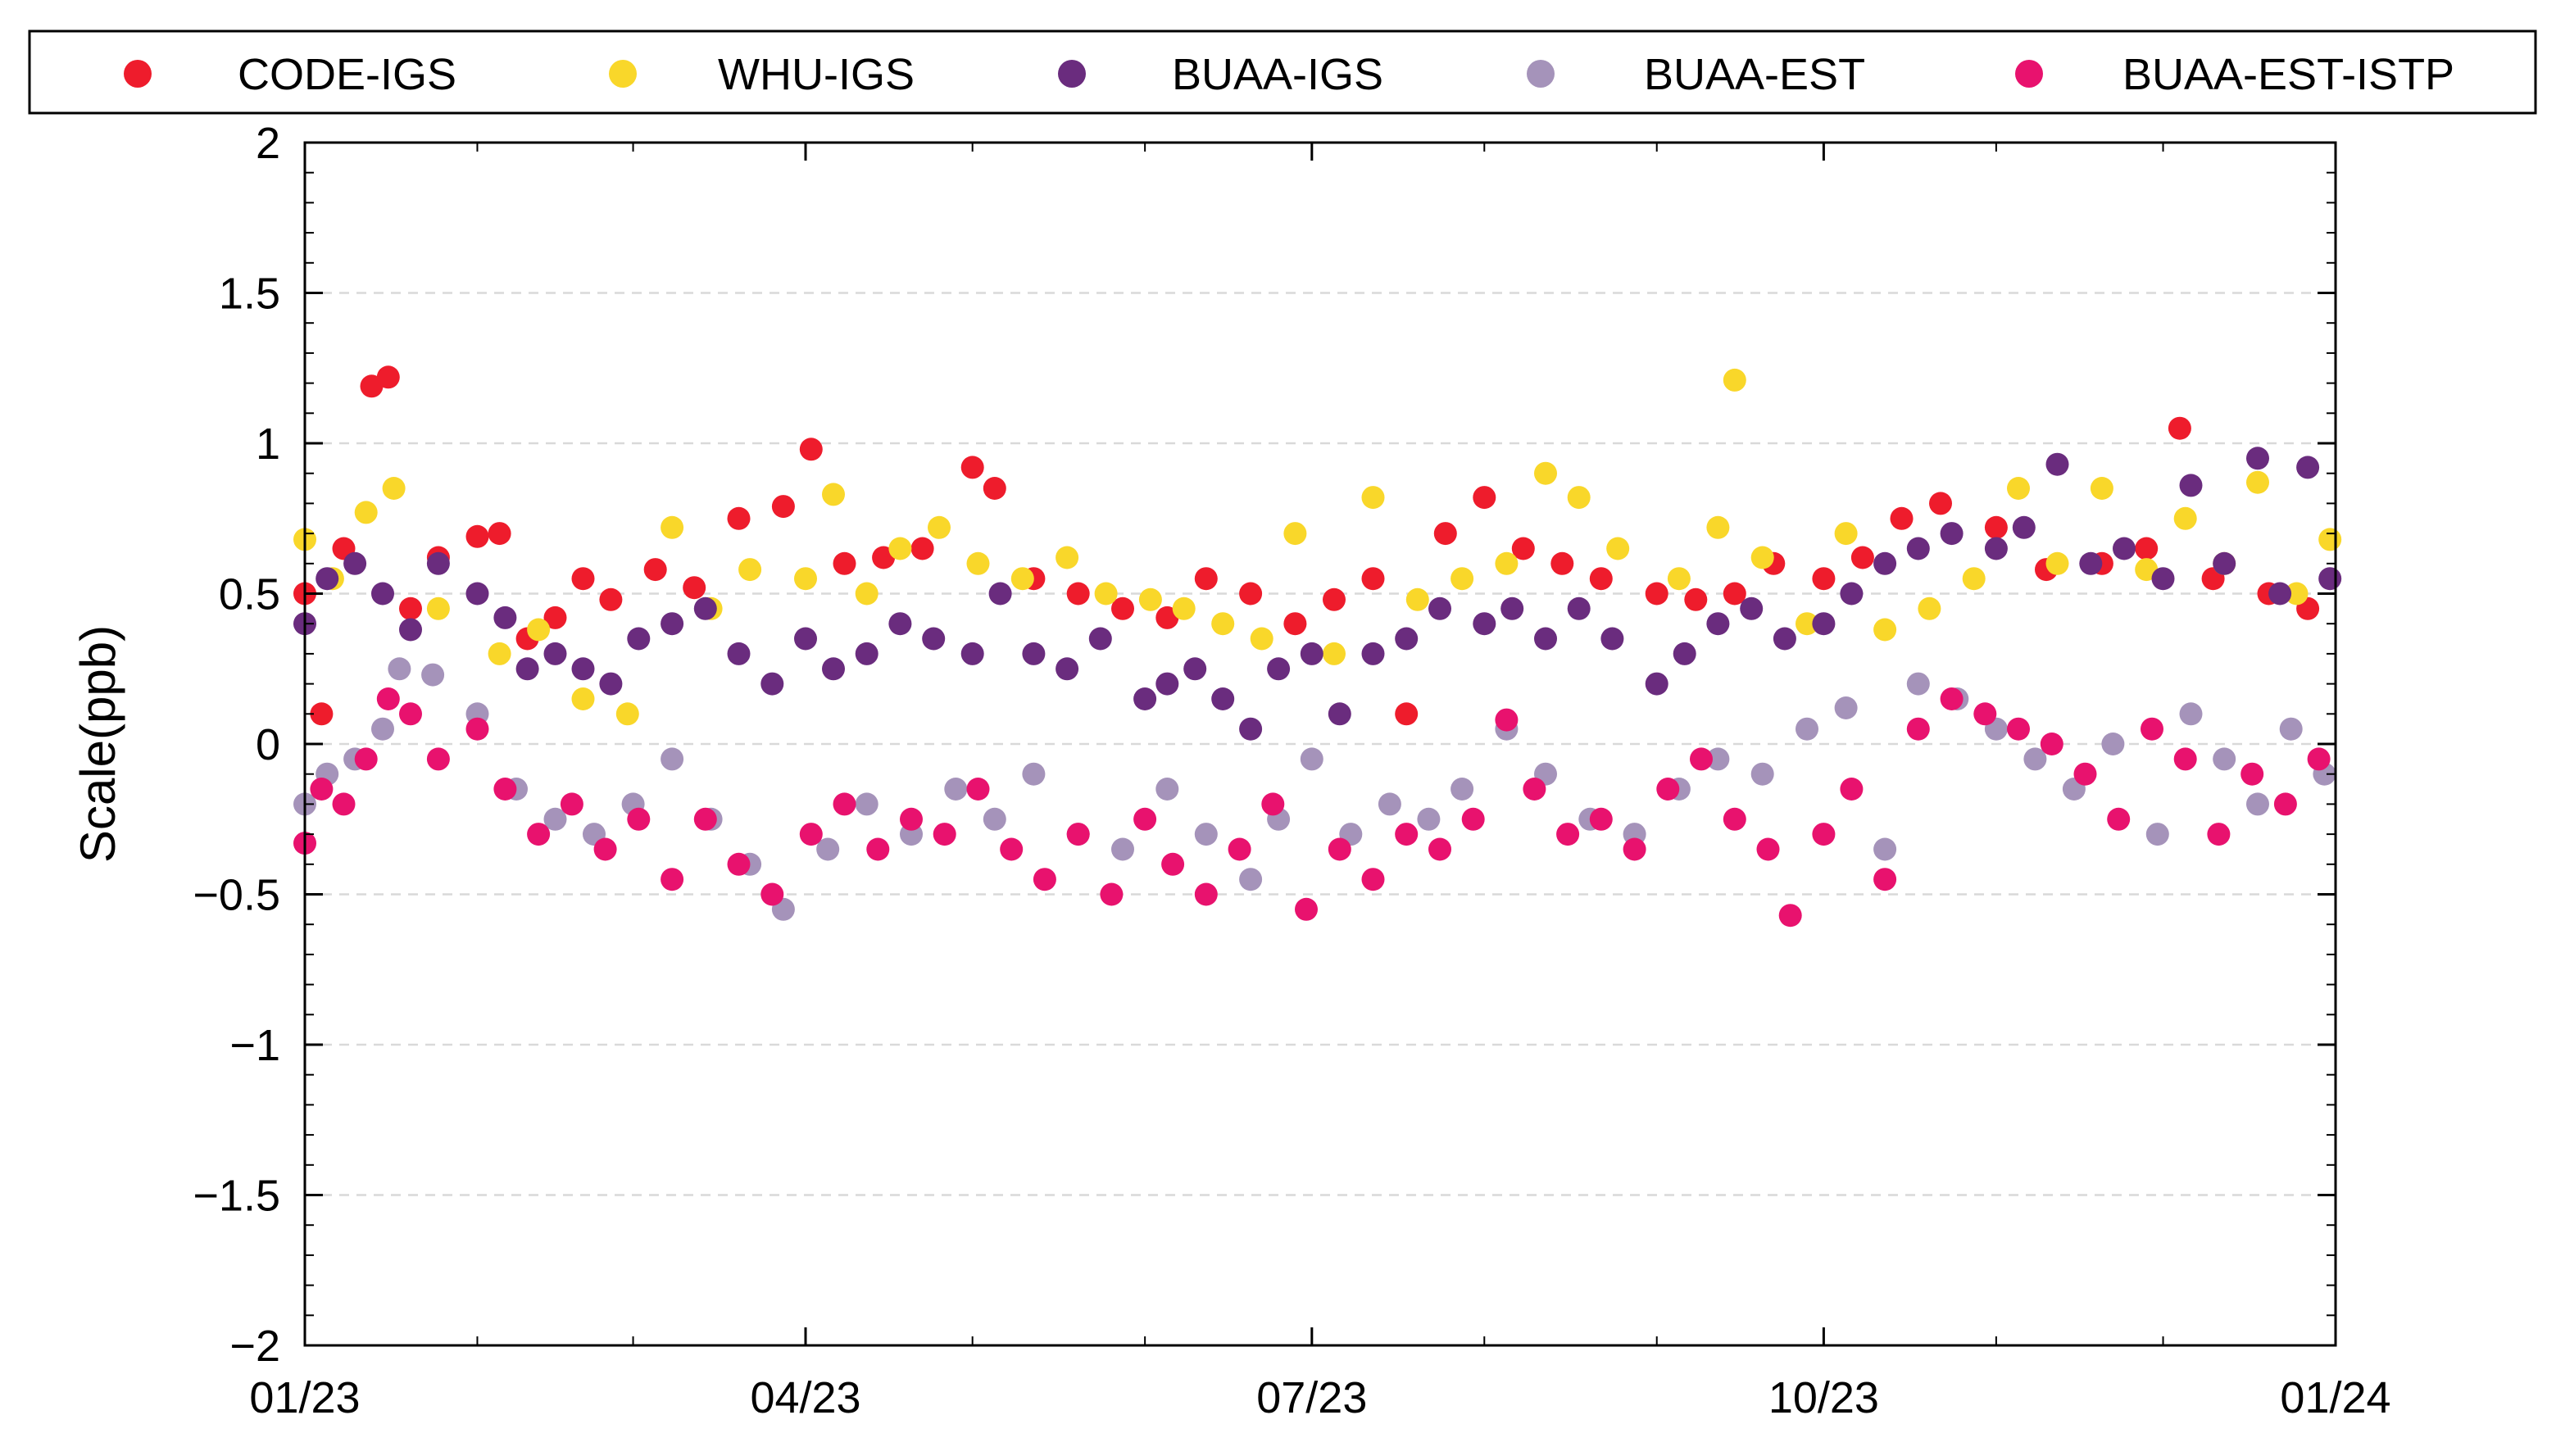 The width and height of the screenshot is (2556, 1456). I want to click on series-buaa-est, so click(1315, 789).